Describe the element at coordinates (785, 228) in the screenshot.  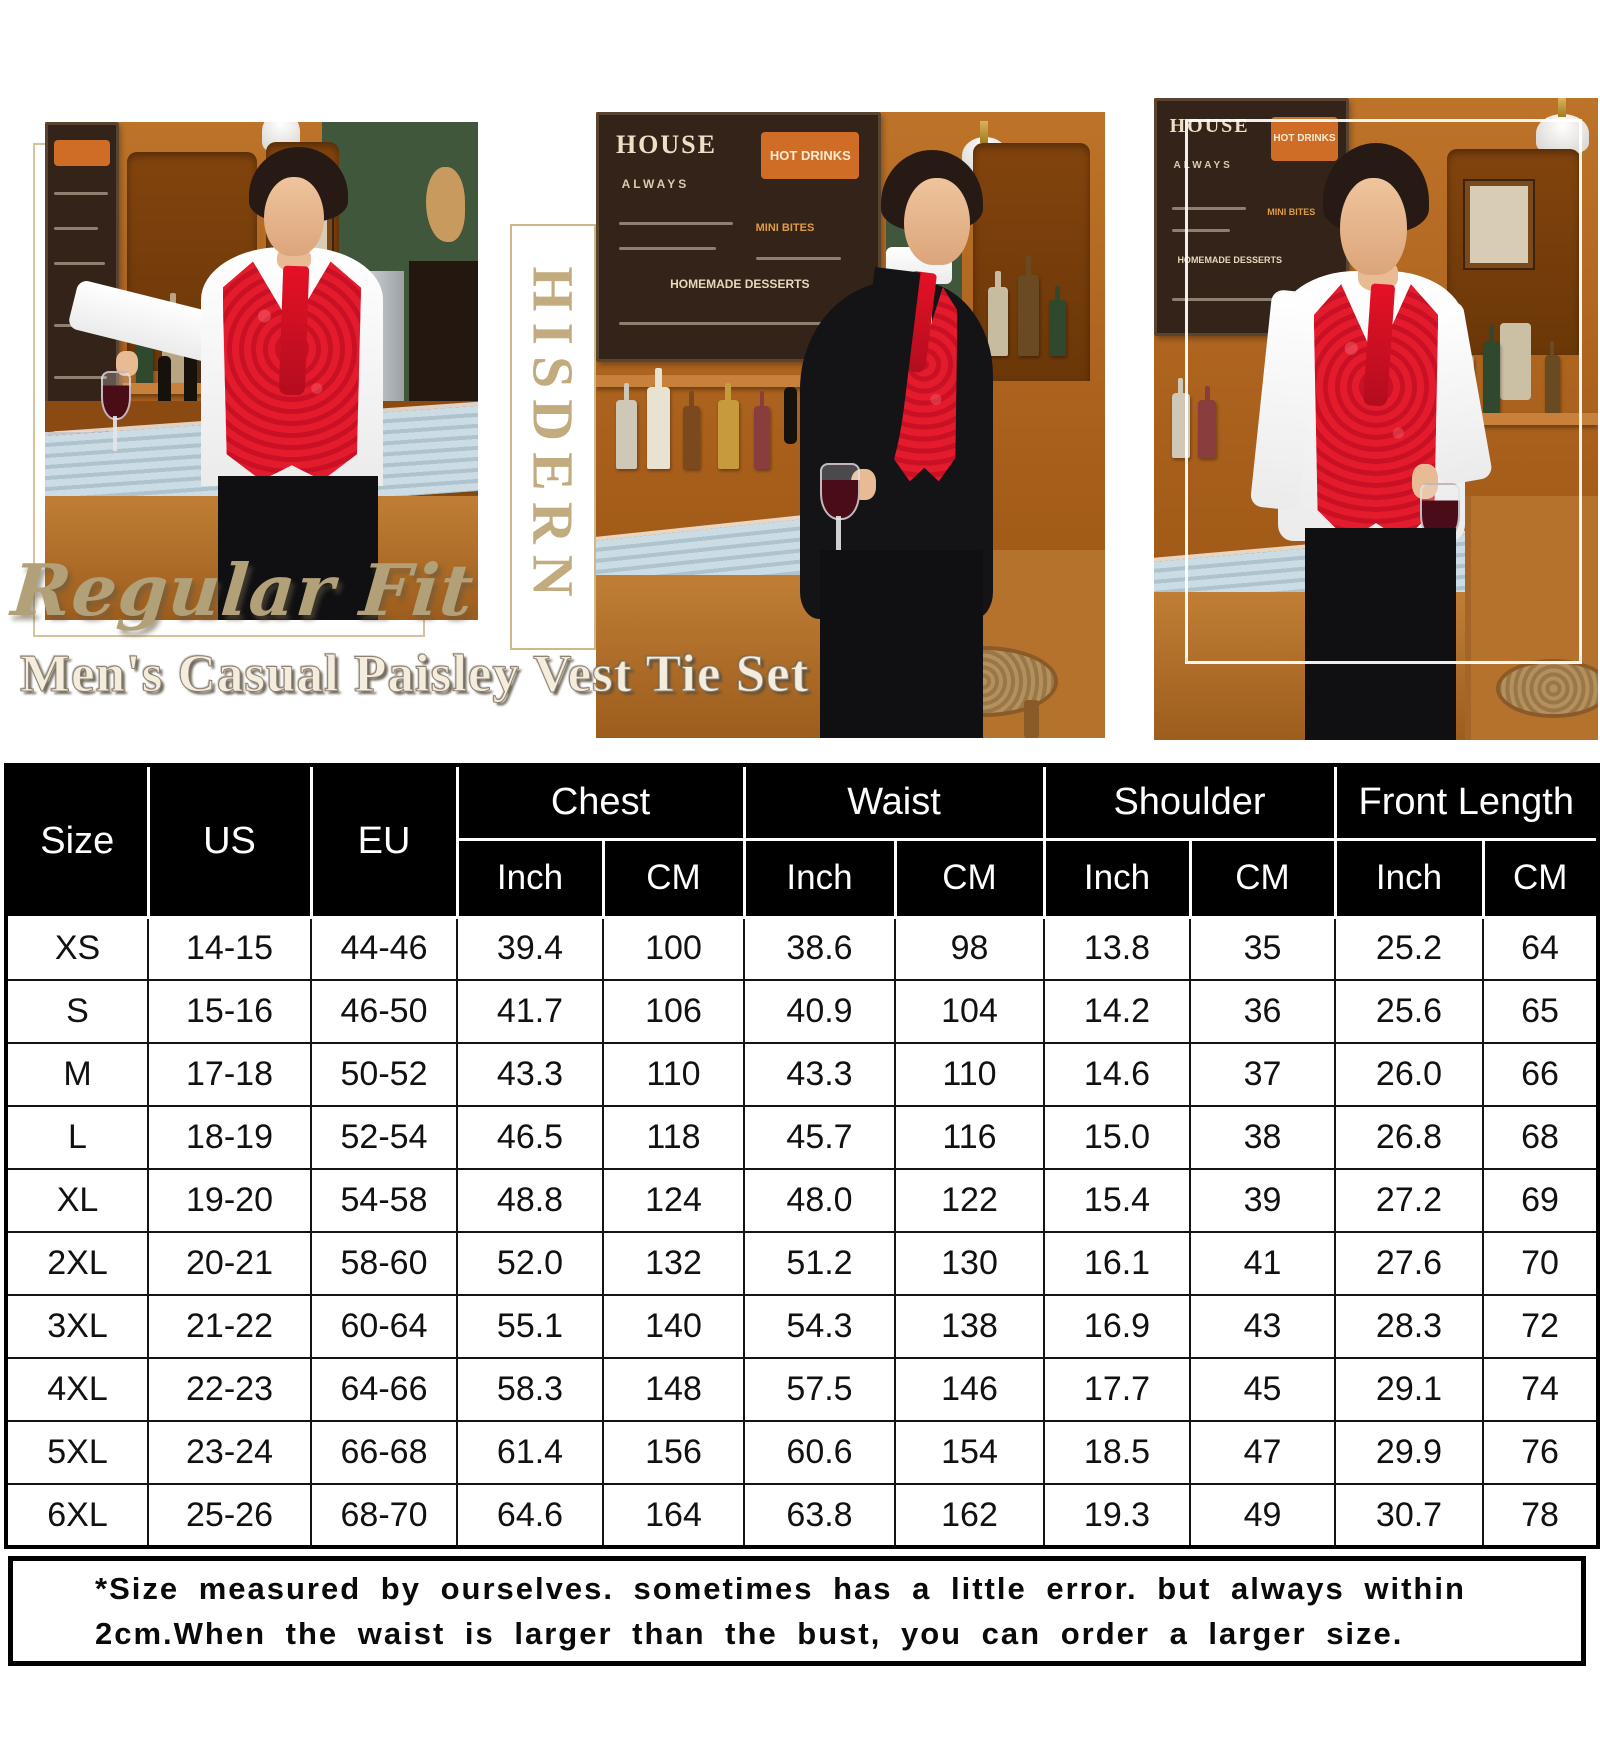
I see `board-bites: MINI BITES` at that location.